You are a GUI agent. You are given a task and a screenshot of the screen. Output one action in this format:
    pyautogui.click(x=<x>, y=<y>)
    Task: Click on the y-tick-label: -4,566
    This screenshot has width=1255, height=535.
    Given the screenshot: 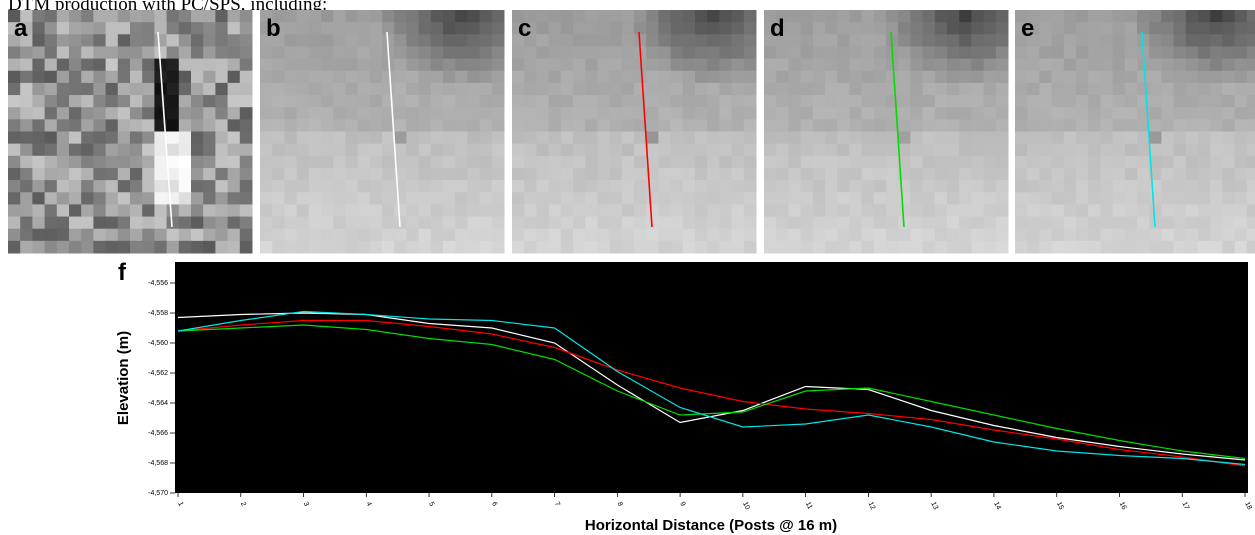 What is the action you would take?
    pyautogui.click(x=158, y=433)
    